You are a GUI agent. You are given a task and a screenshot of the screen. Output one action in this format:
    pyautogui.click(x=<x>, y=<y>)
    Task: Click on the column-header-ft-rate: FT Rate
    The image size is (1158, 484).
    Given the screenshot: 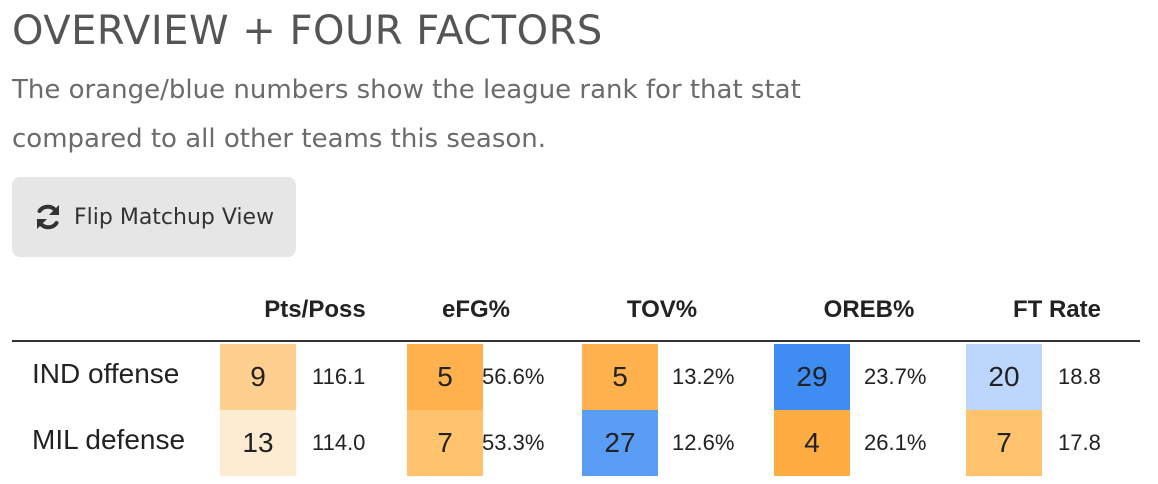 What is the action you would take?
    pyautogui.click(x=1056, y=309)
    